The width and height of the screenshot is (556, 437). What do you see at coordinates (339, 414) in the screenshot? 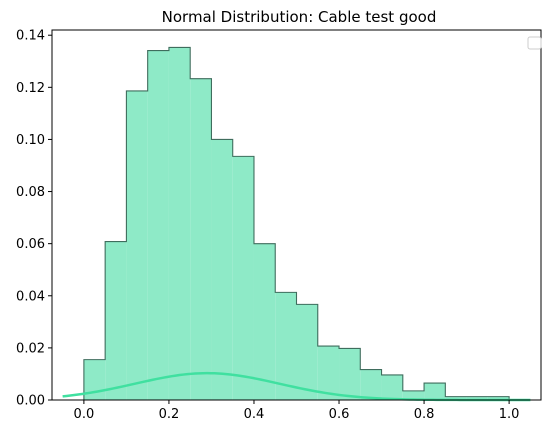
I see `x-tick-label: 0.6` at bounding box center [339, 414].